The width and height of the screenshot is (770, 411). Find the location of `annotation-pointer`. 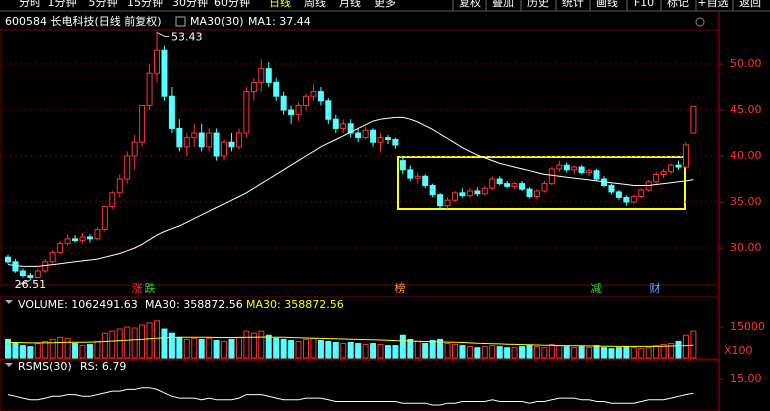

annotation-pointer is located at coordinates (24, 282).